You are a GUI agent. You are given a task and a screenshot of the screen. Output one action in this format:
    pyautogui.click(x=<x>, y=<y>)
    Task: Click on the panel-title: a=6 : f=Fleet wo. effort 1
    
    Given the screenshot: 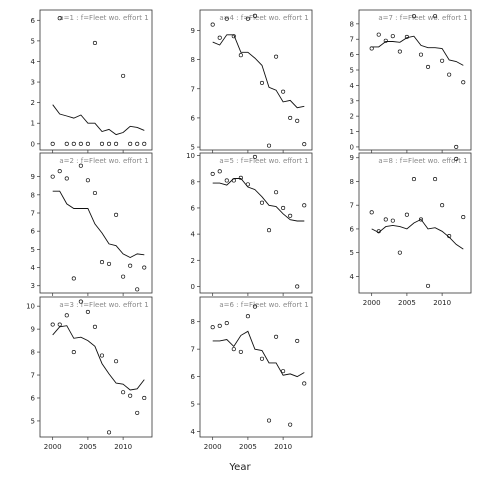 What is the action you would take?
    pyautogui.click(x=263, y=305)
    